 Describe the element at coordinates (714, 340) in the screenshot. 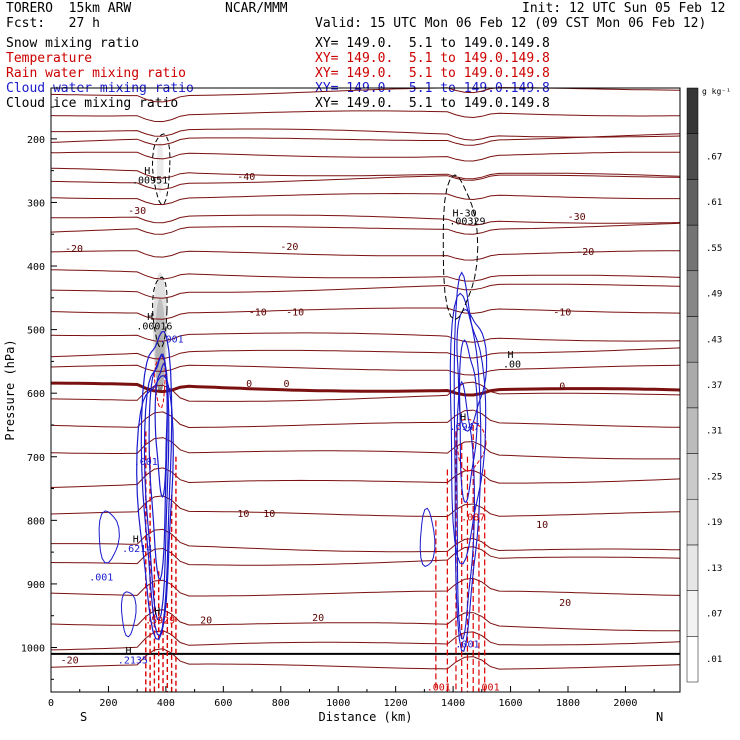

I see `colorbar-tick-label: .43` at that location.